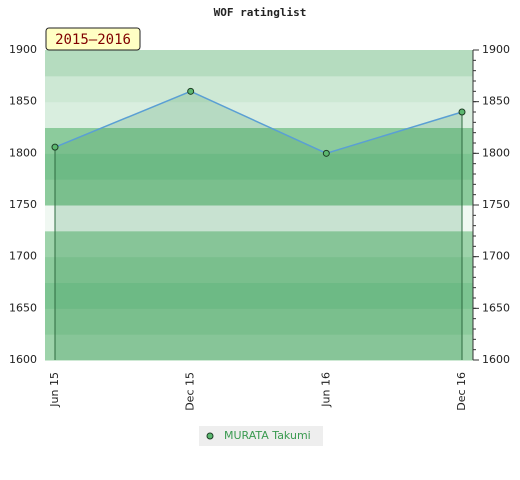  Describe the element at coordinates (260, 12) in the screenshot. I see `chart-title: WOF ratinglist` at that location.